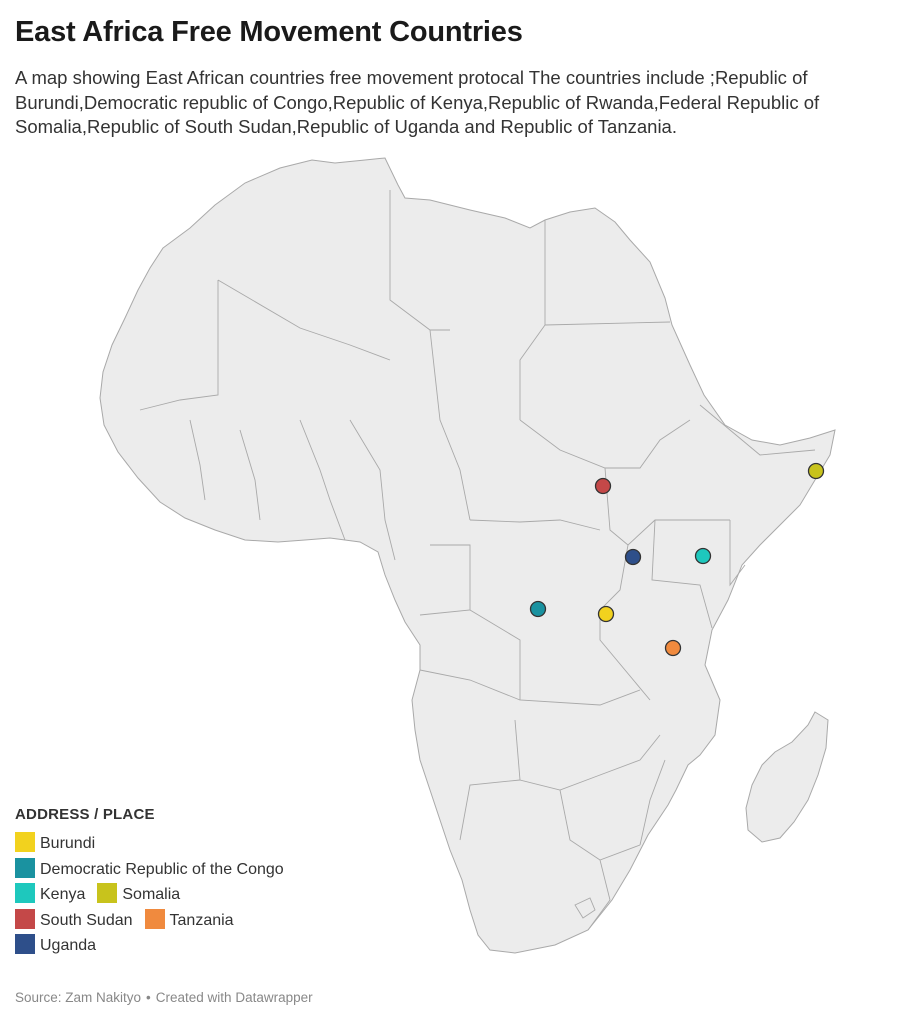  What do you see at coordinates (603, 486) in the screenshot?
I see `marker-south-sudan` at bounding box center [603, 486].